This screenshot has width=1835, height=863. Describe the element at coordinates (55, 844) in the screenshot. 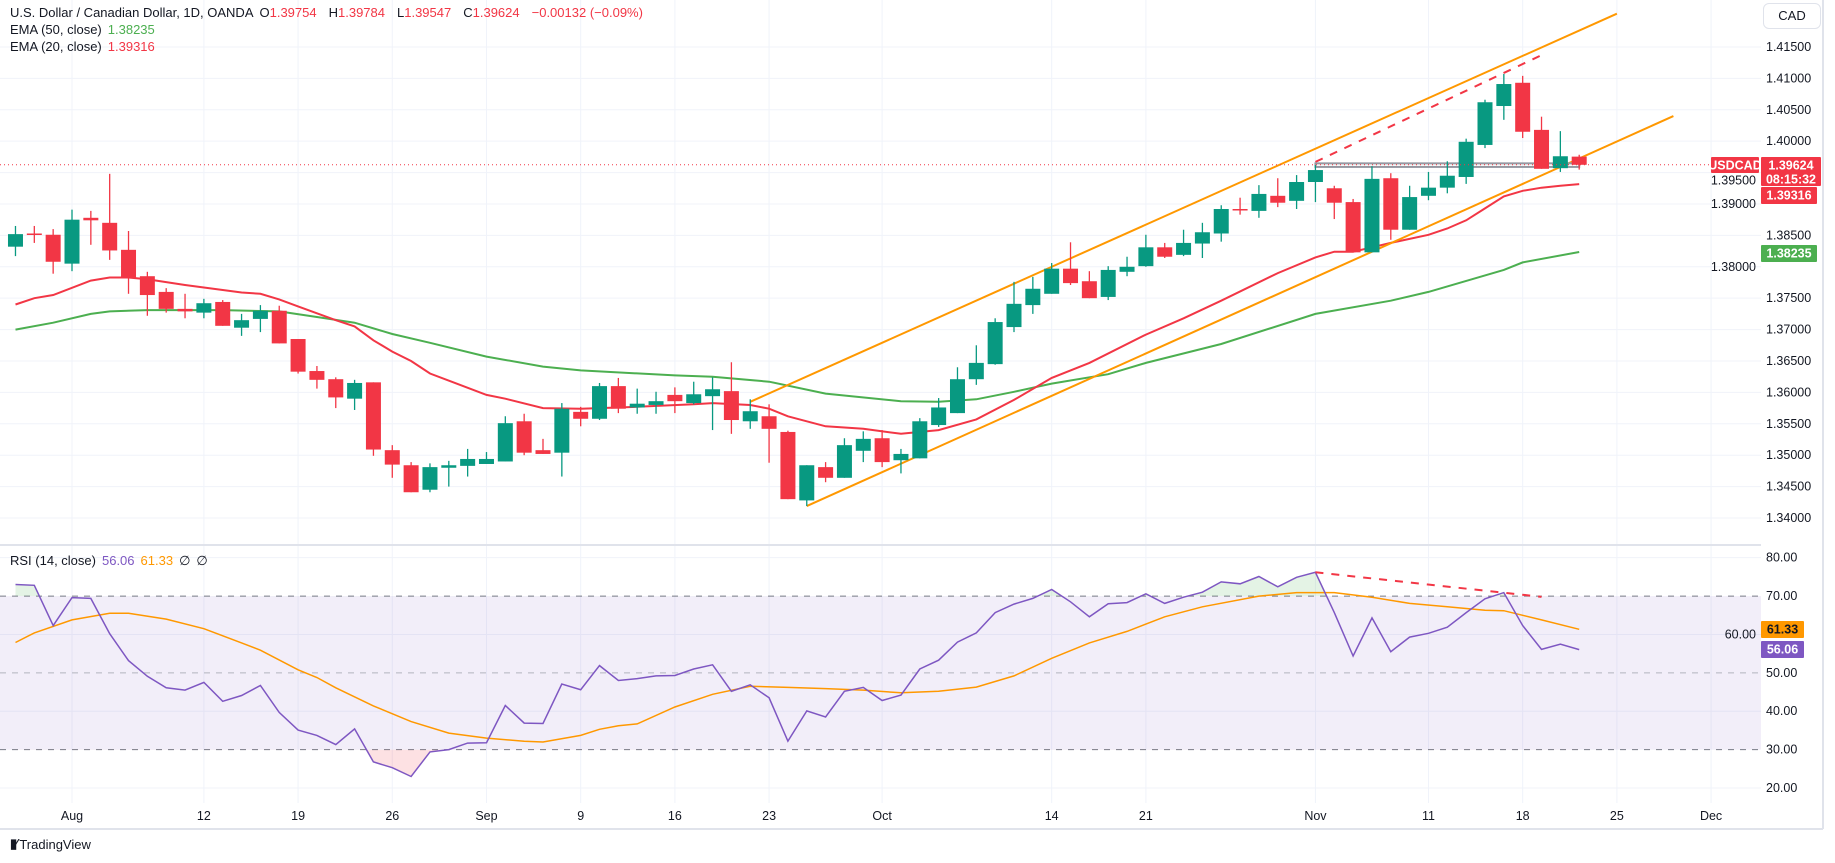

I see `logo-text: TradingView` at that location.